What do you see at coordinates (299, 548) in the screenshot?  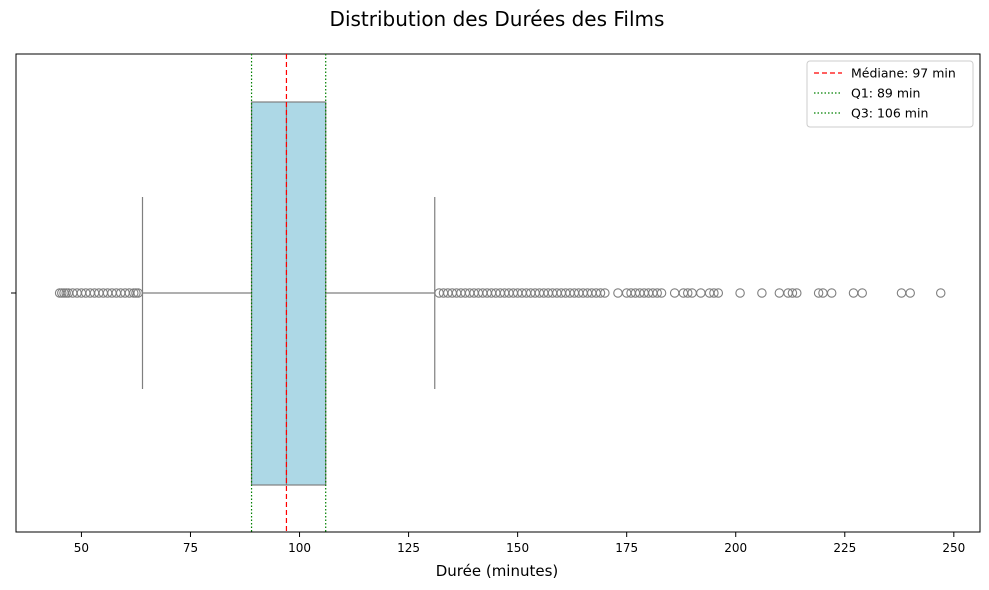 I see `x-tick-label: 100` at bounding box center [299, 548].